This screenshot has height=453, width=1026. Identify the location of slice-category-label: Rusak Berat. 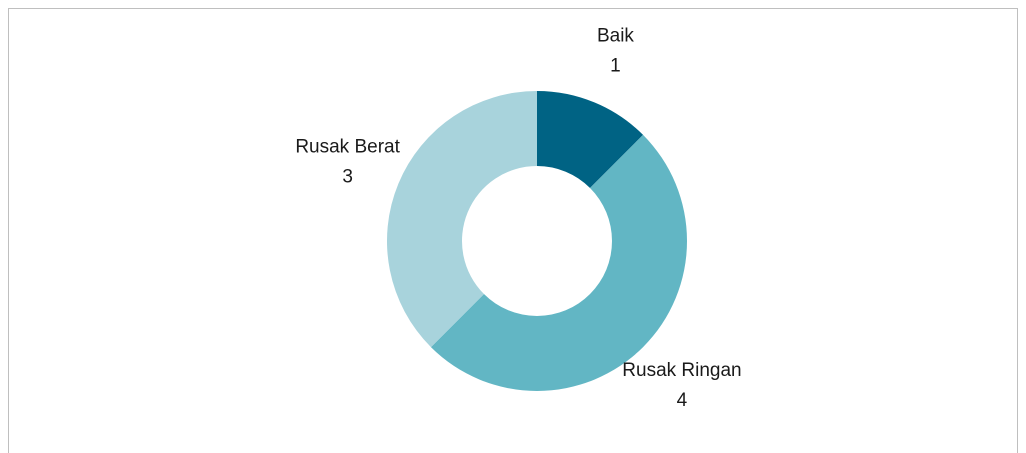
(347, 147).